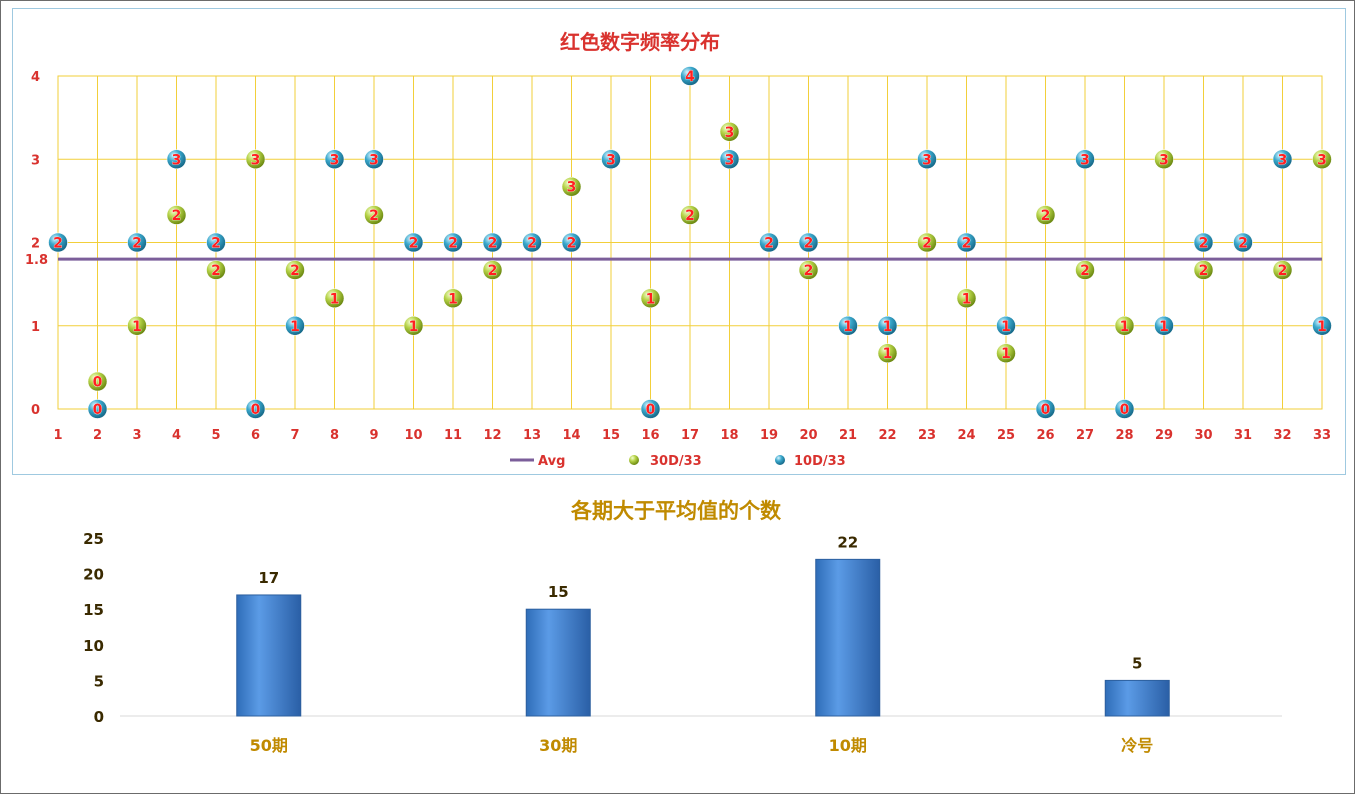  What do you see at coordinates (268, 578) in the screenshot?
I see `bar-value-label: 17` at bounding box center [268, 578].